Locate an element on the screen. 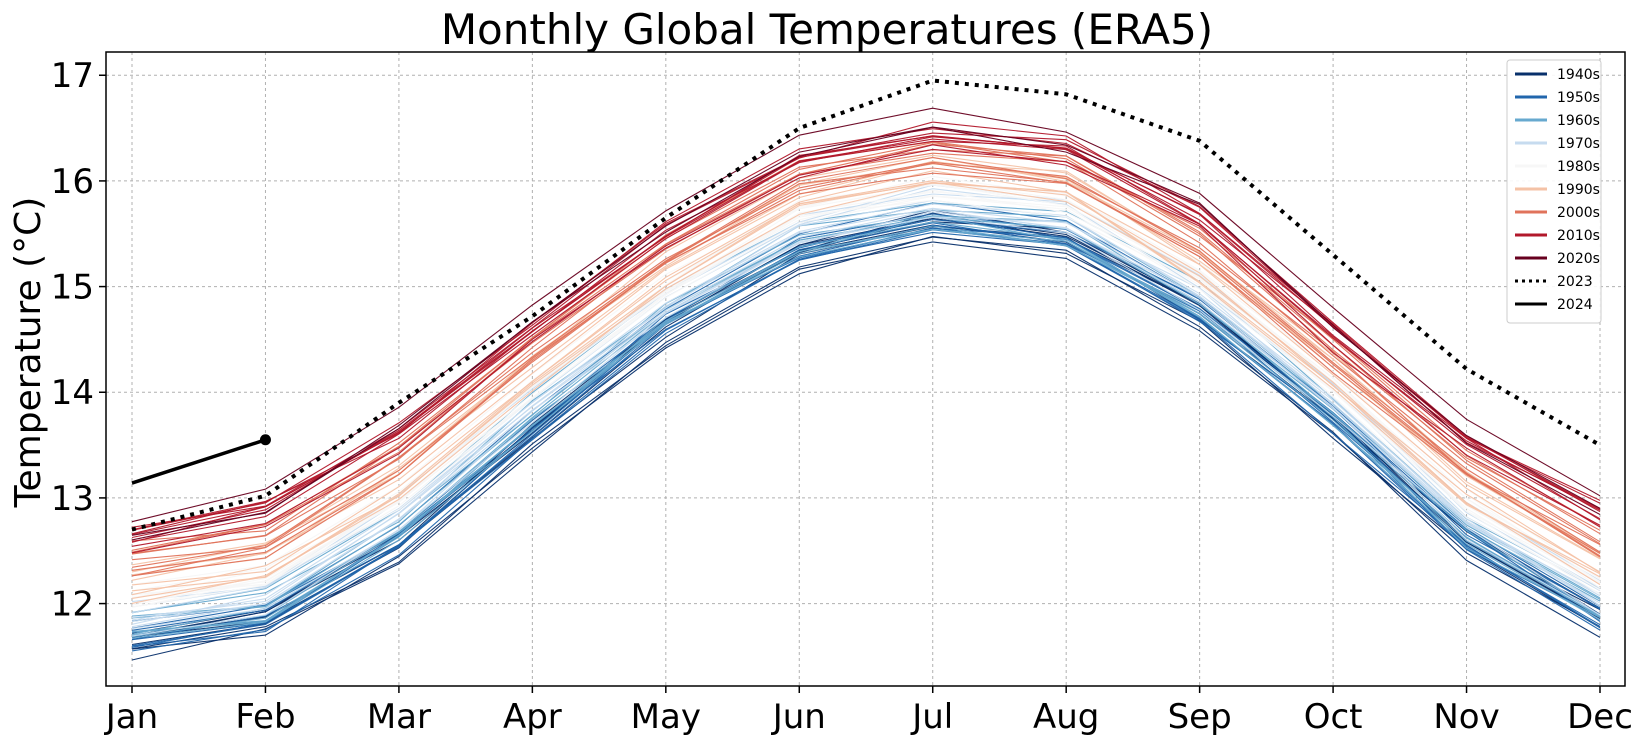  x-tick-label-apr: Apr is located at coordinates (532, 717).